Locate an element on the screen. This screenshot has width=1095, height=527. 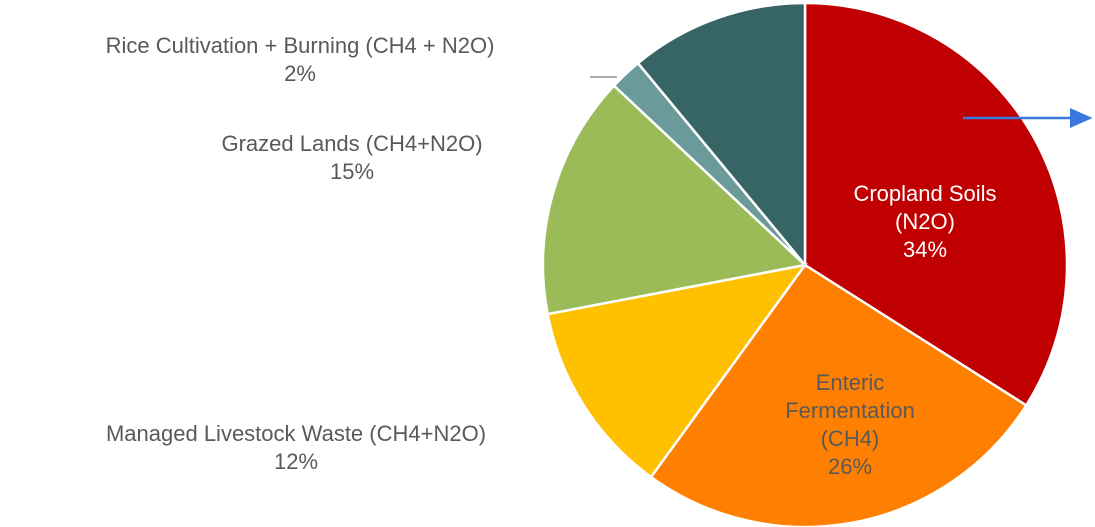
category-label: Rice Cultivation + Burning (CH4 + N2O) is located at coordinates (300, 45).